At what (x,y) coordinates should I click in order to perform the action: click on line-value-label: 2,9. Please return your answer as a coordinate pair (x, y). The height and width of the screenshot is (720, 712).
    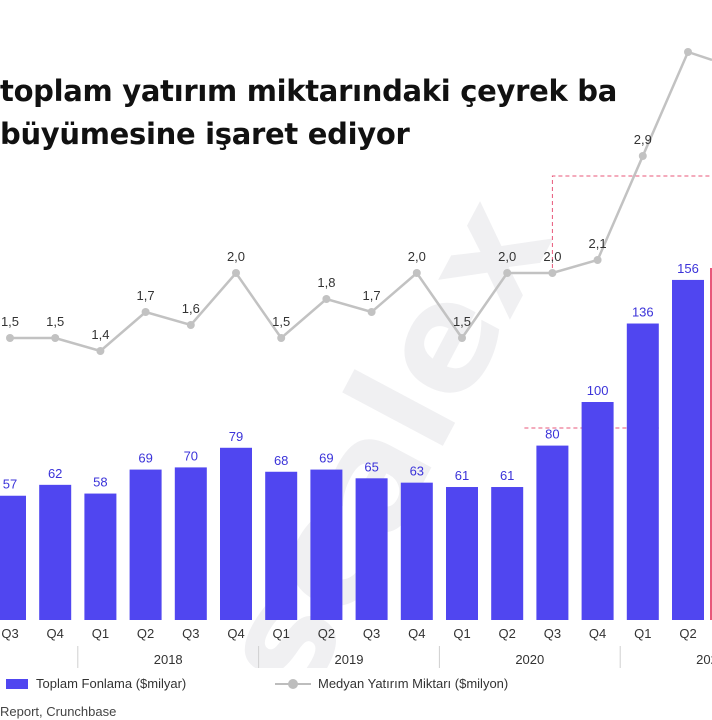
    Looking at the image, I should click on (643, 139).